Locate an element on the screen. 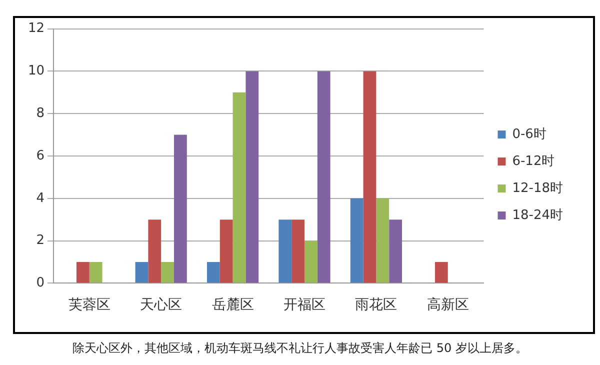  y-tick-label: 6 is located at coordinates (40, 156).